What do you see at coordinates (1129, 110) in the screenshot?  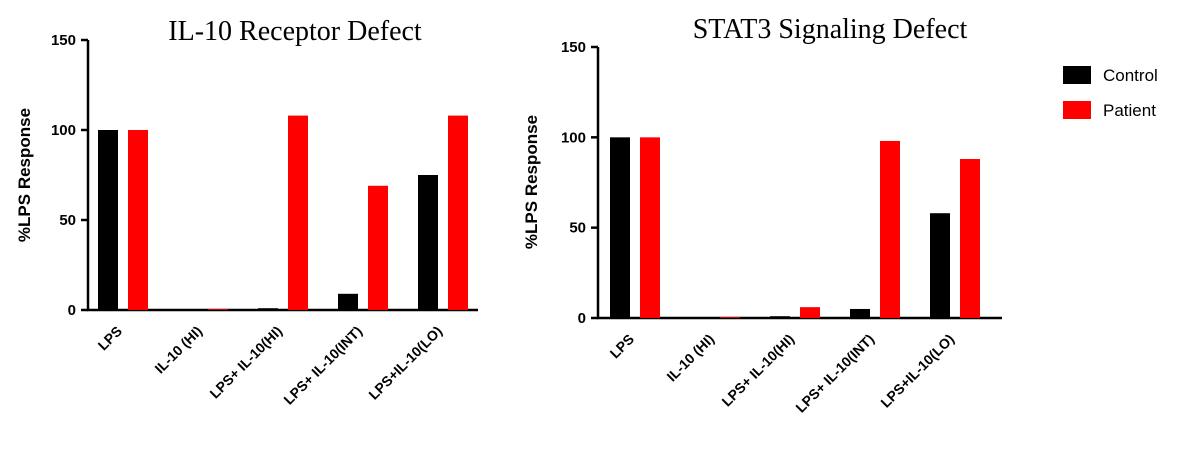 I see `legend-label-patient: Patient` at bounding box center [1129, 110].